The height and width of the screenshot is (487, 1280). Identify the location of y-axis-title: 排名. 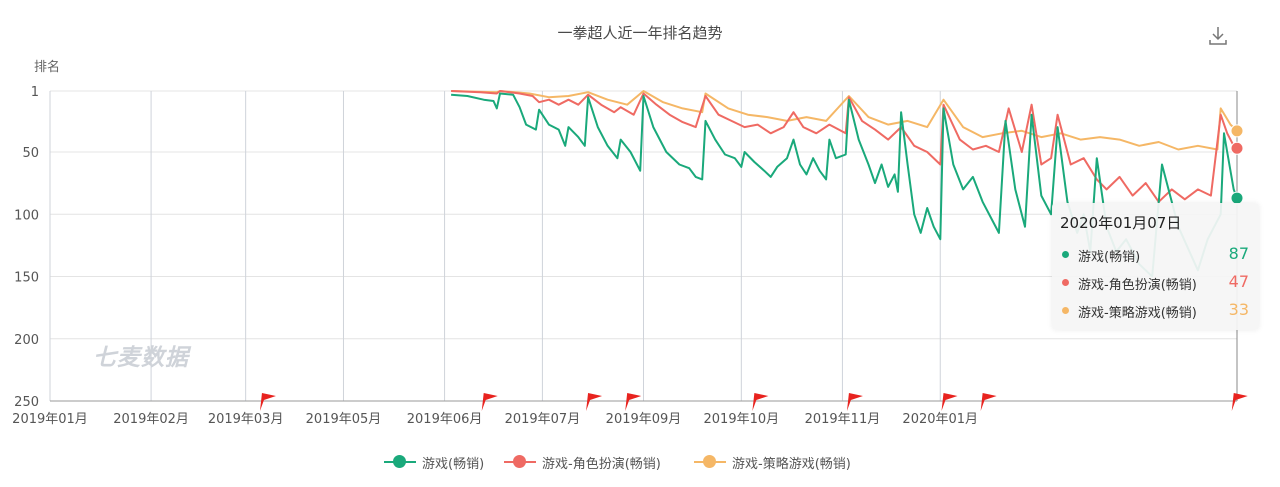
(47, 67).